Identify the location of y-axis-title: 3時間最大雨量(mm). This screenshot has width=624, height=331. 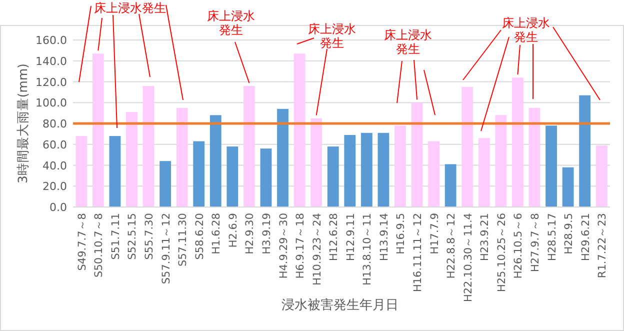
(22, 123).